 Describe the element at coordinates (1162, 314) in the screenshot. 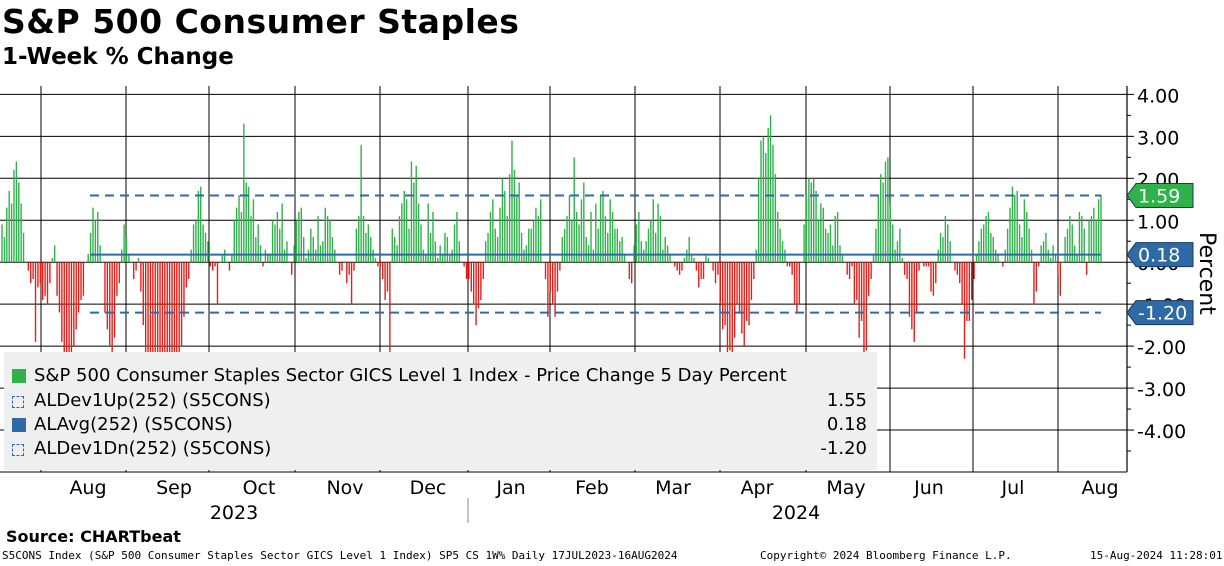

I see `value-badge-label: -1.20` at that location.